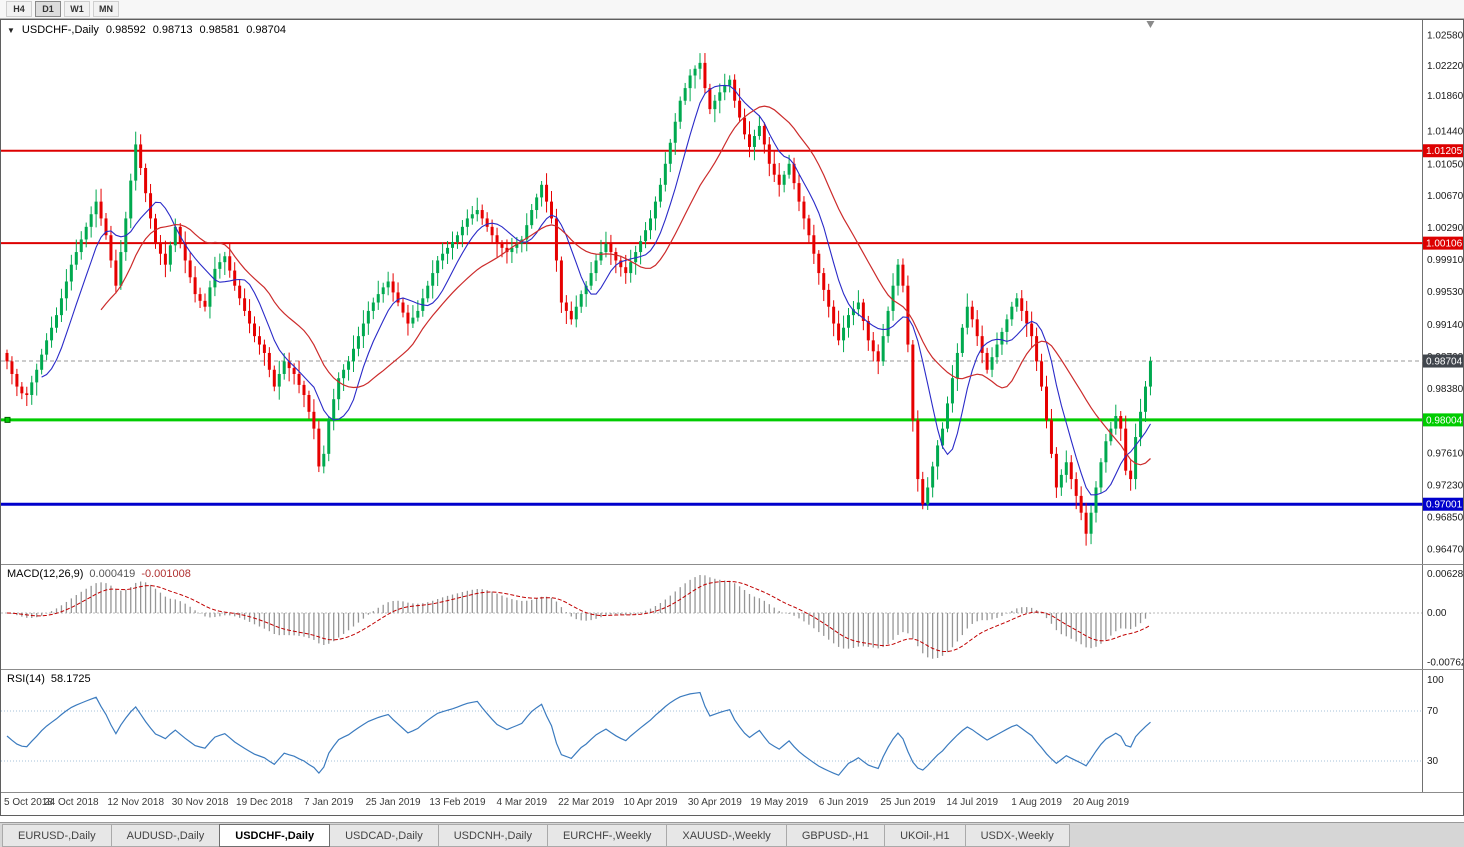 This screenshot has width=1464, height=847. What do you see at coordinates (275, 835) in the screenshot?
I see `chart-tab-usdchfdaily: USDCHF-,Daily` at bounding box center [275, 835].